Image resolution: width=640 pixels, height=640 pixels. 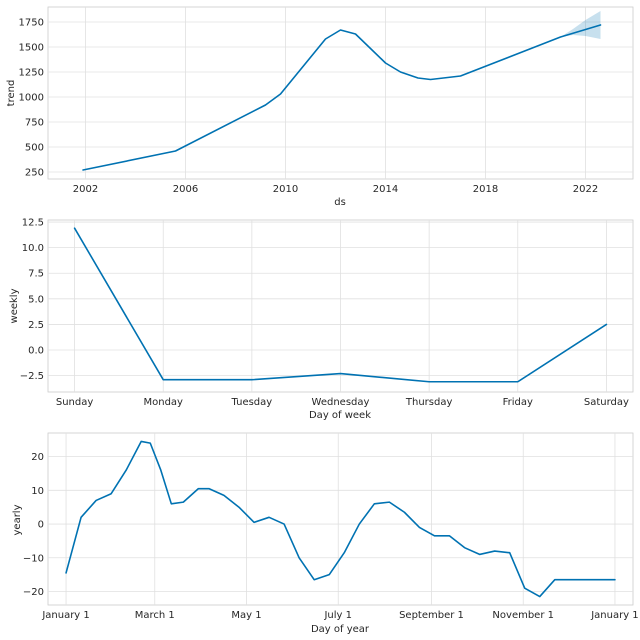 What do you see at coordinates (155, 615) in the screenshot?
I see `yearly-x-tick-label: March 1` at bounding box center [155, 615].